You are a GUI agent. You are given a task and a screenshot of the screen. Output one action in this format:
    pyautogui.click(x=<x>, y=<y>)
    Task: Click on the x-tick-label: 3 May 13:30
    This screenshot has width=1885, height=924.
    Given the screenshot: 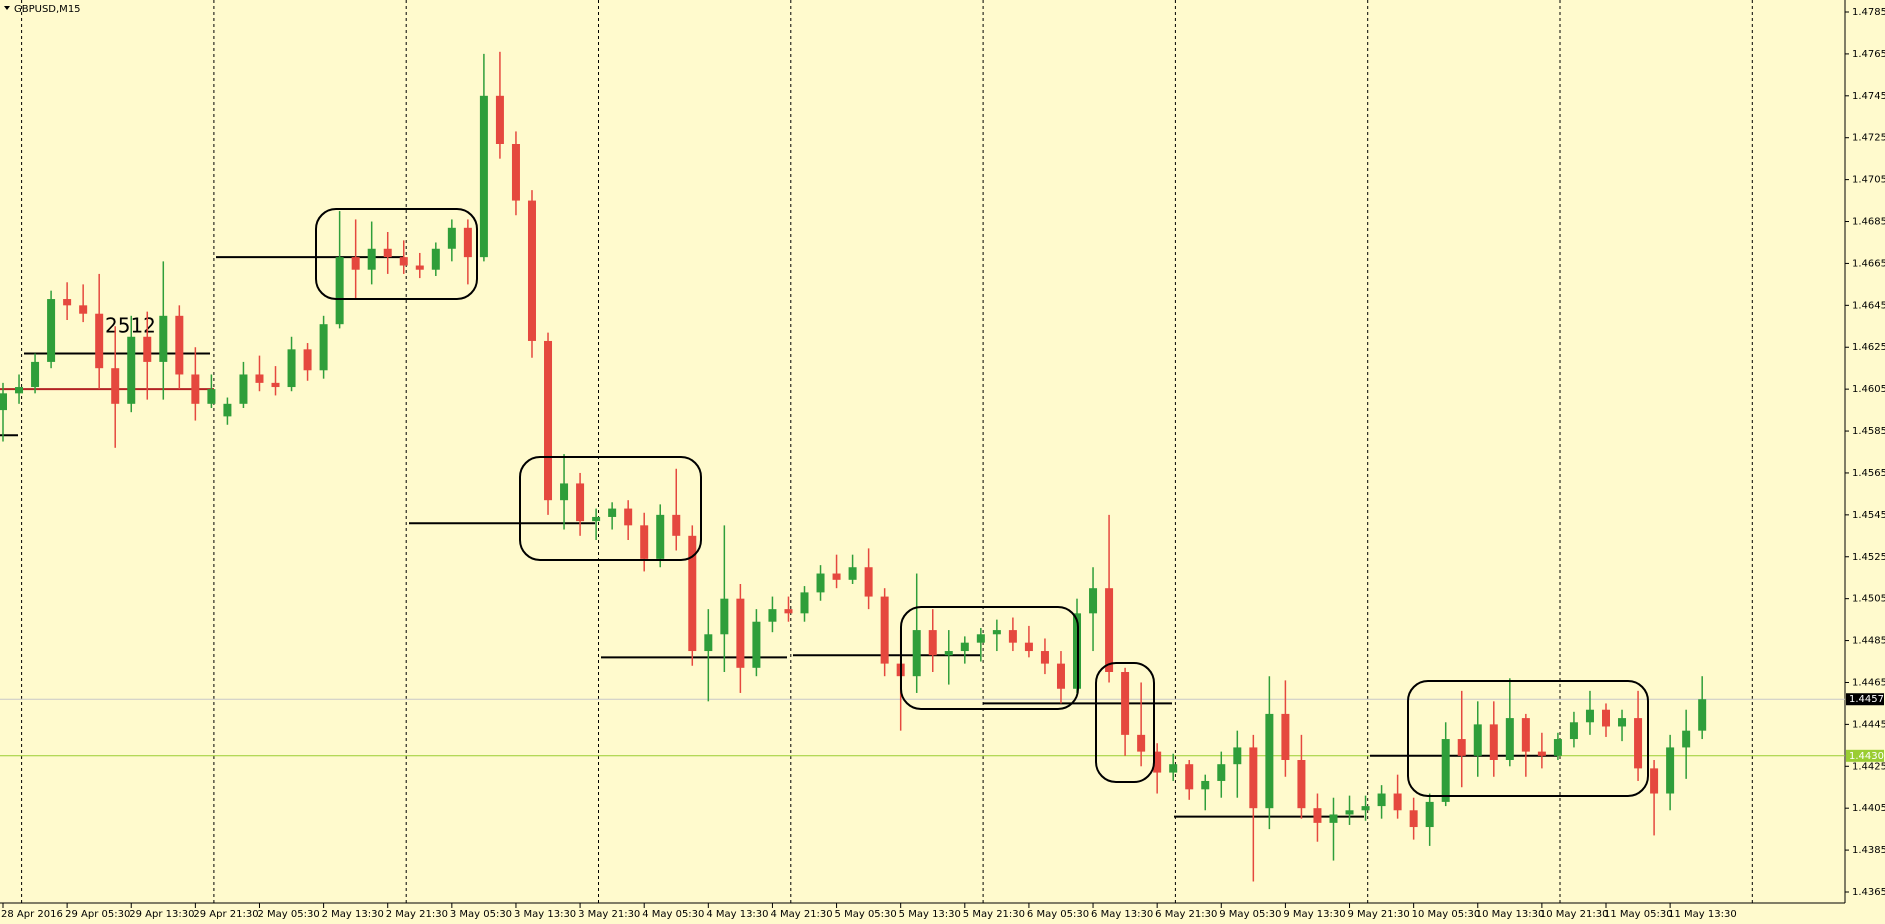 What is the action you would take?
    pyautogui.click(x=545, y=914)
    